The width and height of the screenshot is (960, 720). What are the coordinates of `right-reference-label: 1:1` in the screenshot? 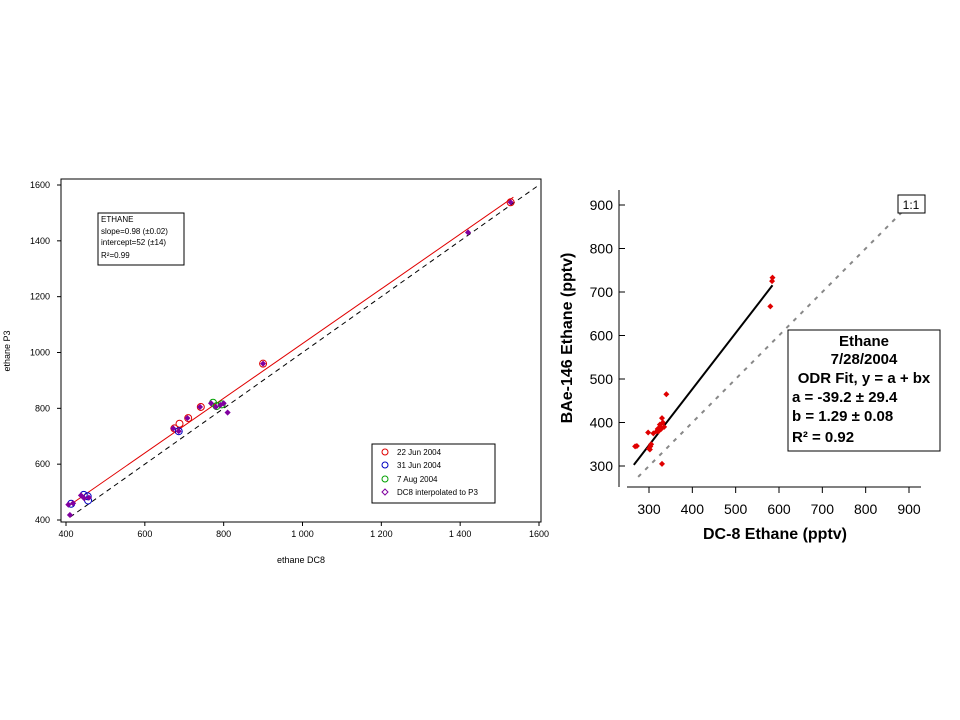 It's located at (911, 205).